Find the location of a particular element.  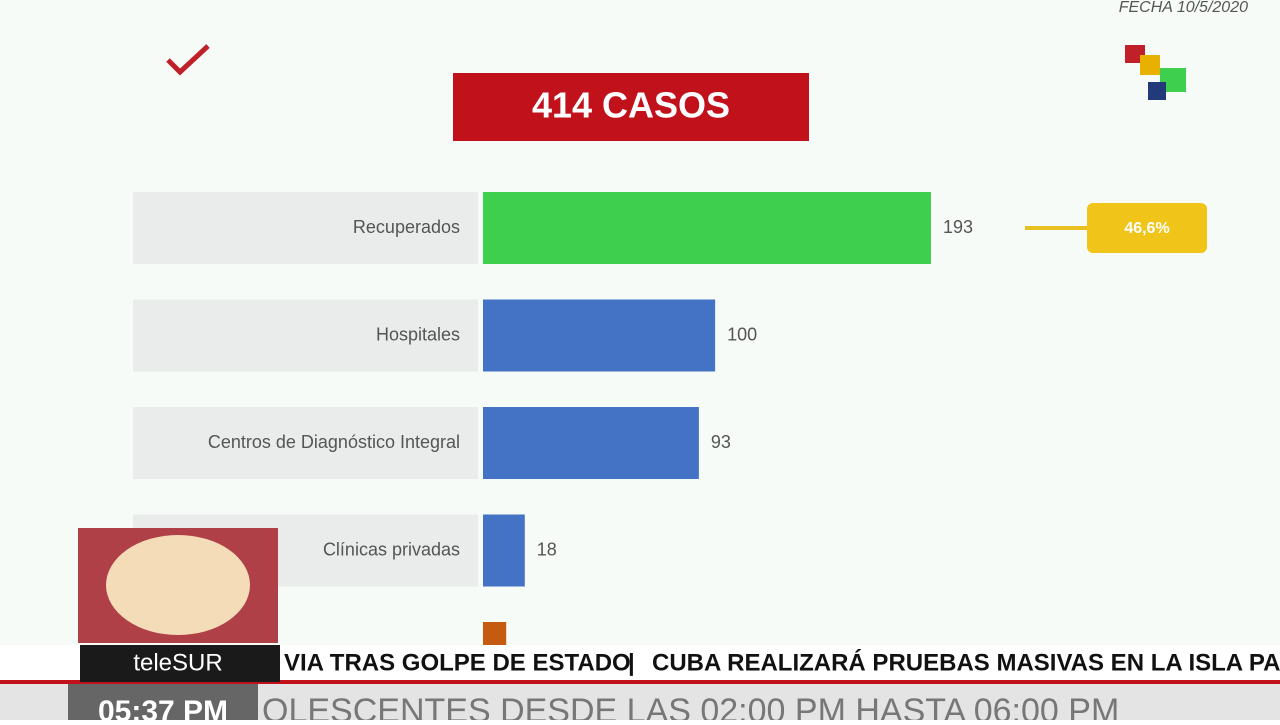

value-label: 100 is located at coordinates (742, 334).